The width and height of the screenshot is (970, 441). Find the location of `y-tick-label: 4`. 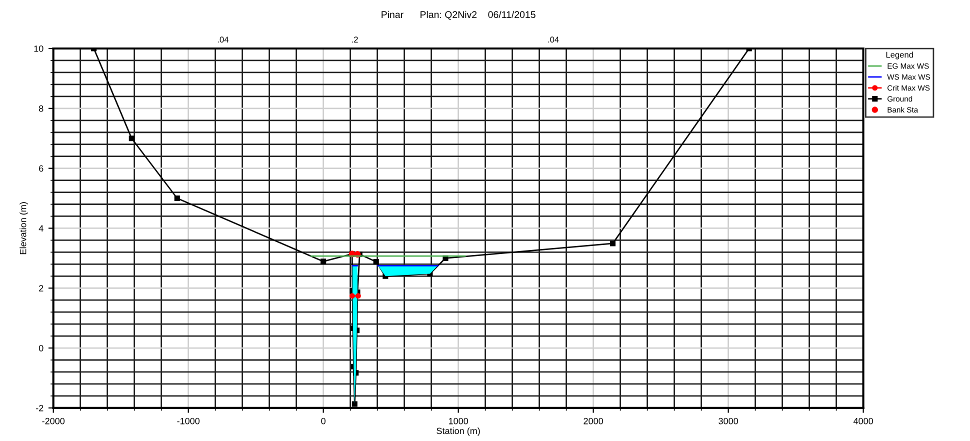

y-tick-label: 4 is located at coordinates (41, 228).